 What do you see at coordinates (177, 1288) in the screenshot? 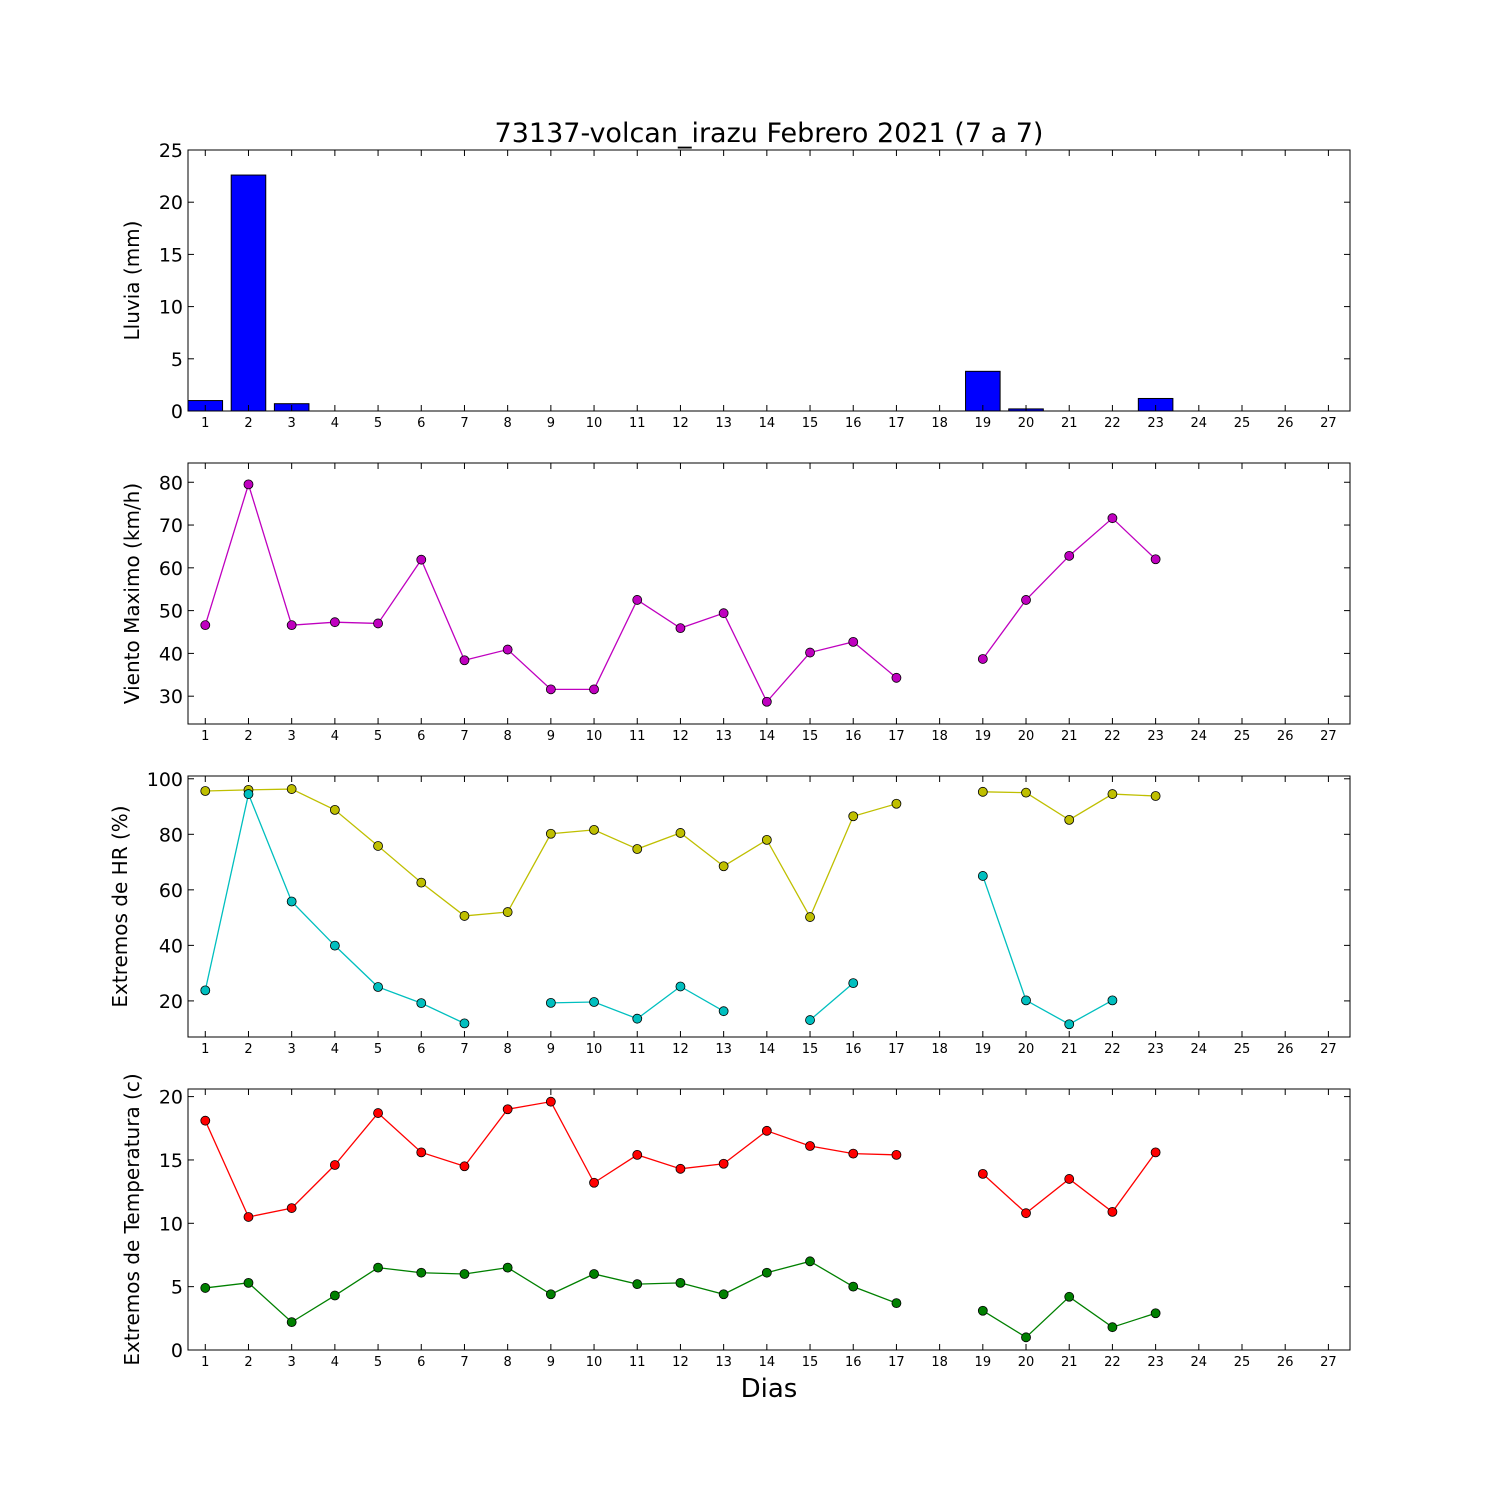
I see `y-tick-label: 5` at bounding box center [177, 1288].